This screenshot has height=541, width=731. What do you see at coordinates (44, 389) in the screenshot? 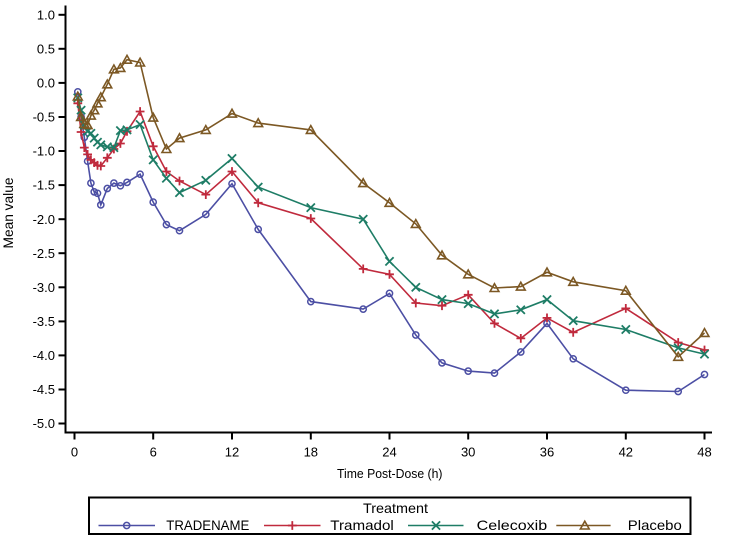
I see `svg-text: -4.5` at bounding box center [44, 389].